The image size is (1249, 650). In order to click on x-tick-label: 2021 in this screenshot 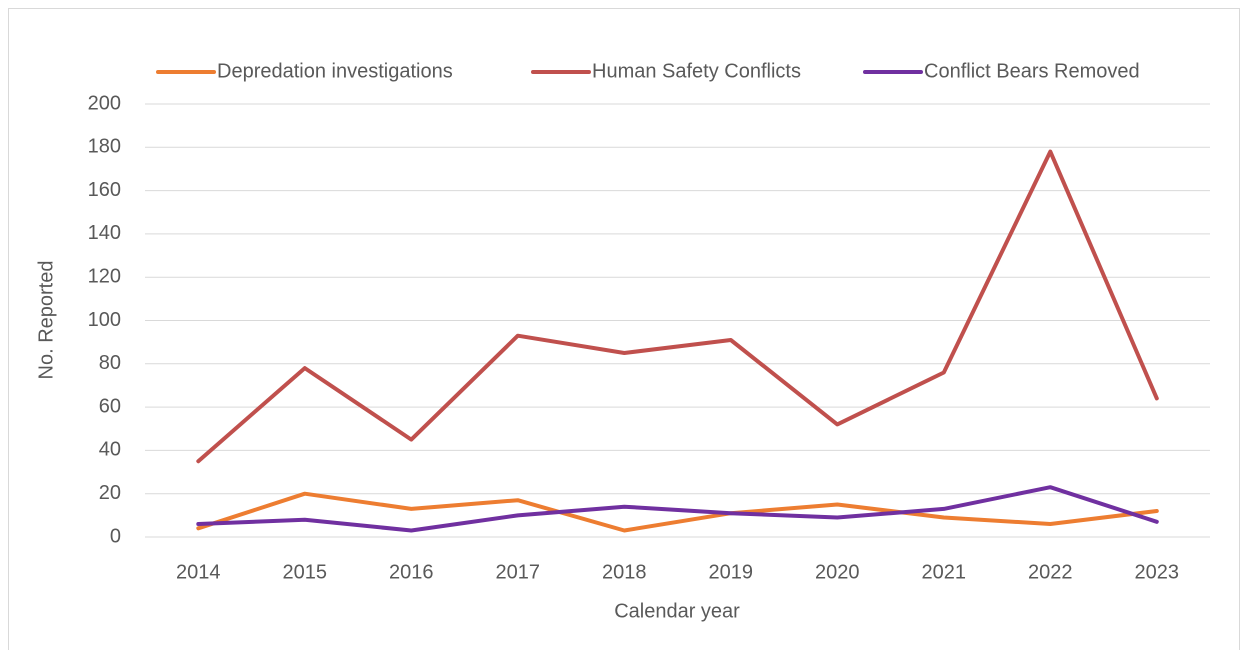, I will do `click(944, 572)`.